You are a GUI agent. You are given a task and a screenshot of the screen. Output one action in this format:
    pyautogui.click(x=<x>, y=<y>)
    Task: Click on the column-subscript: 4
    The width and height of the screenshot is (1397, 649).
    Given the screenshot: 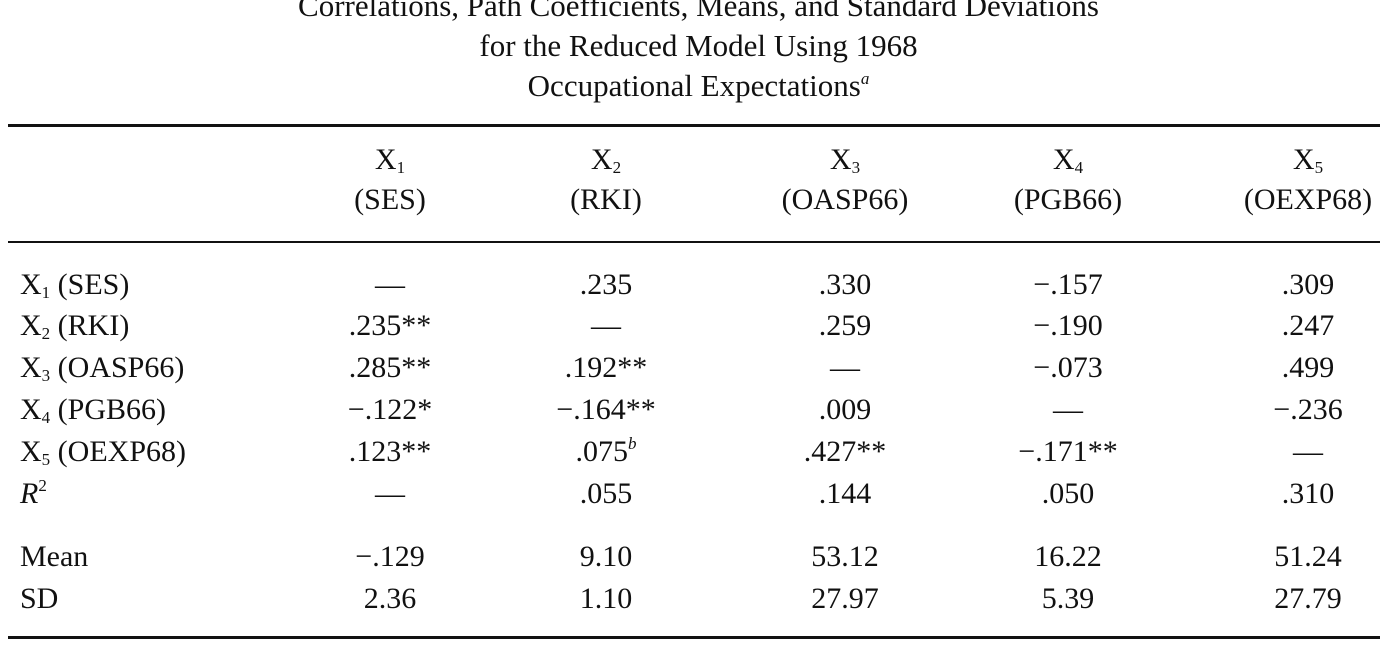 What is the action you would take?
    pyautogui.click(x=1079, y=167)
    